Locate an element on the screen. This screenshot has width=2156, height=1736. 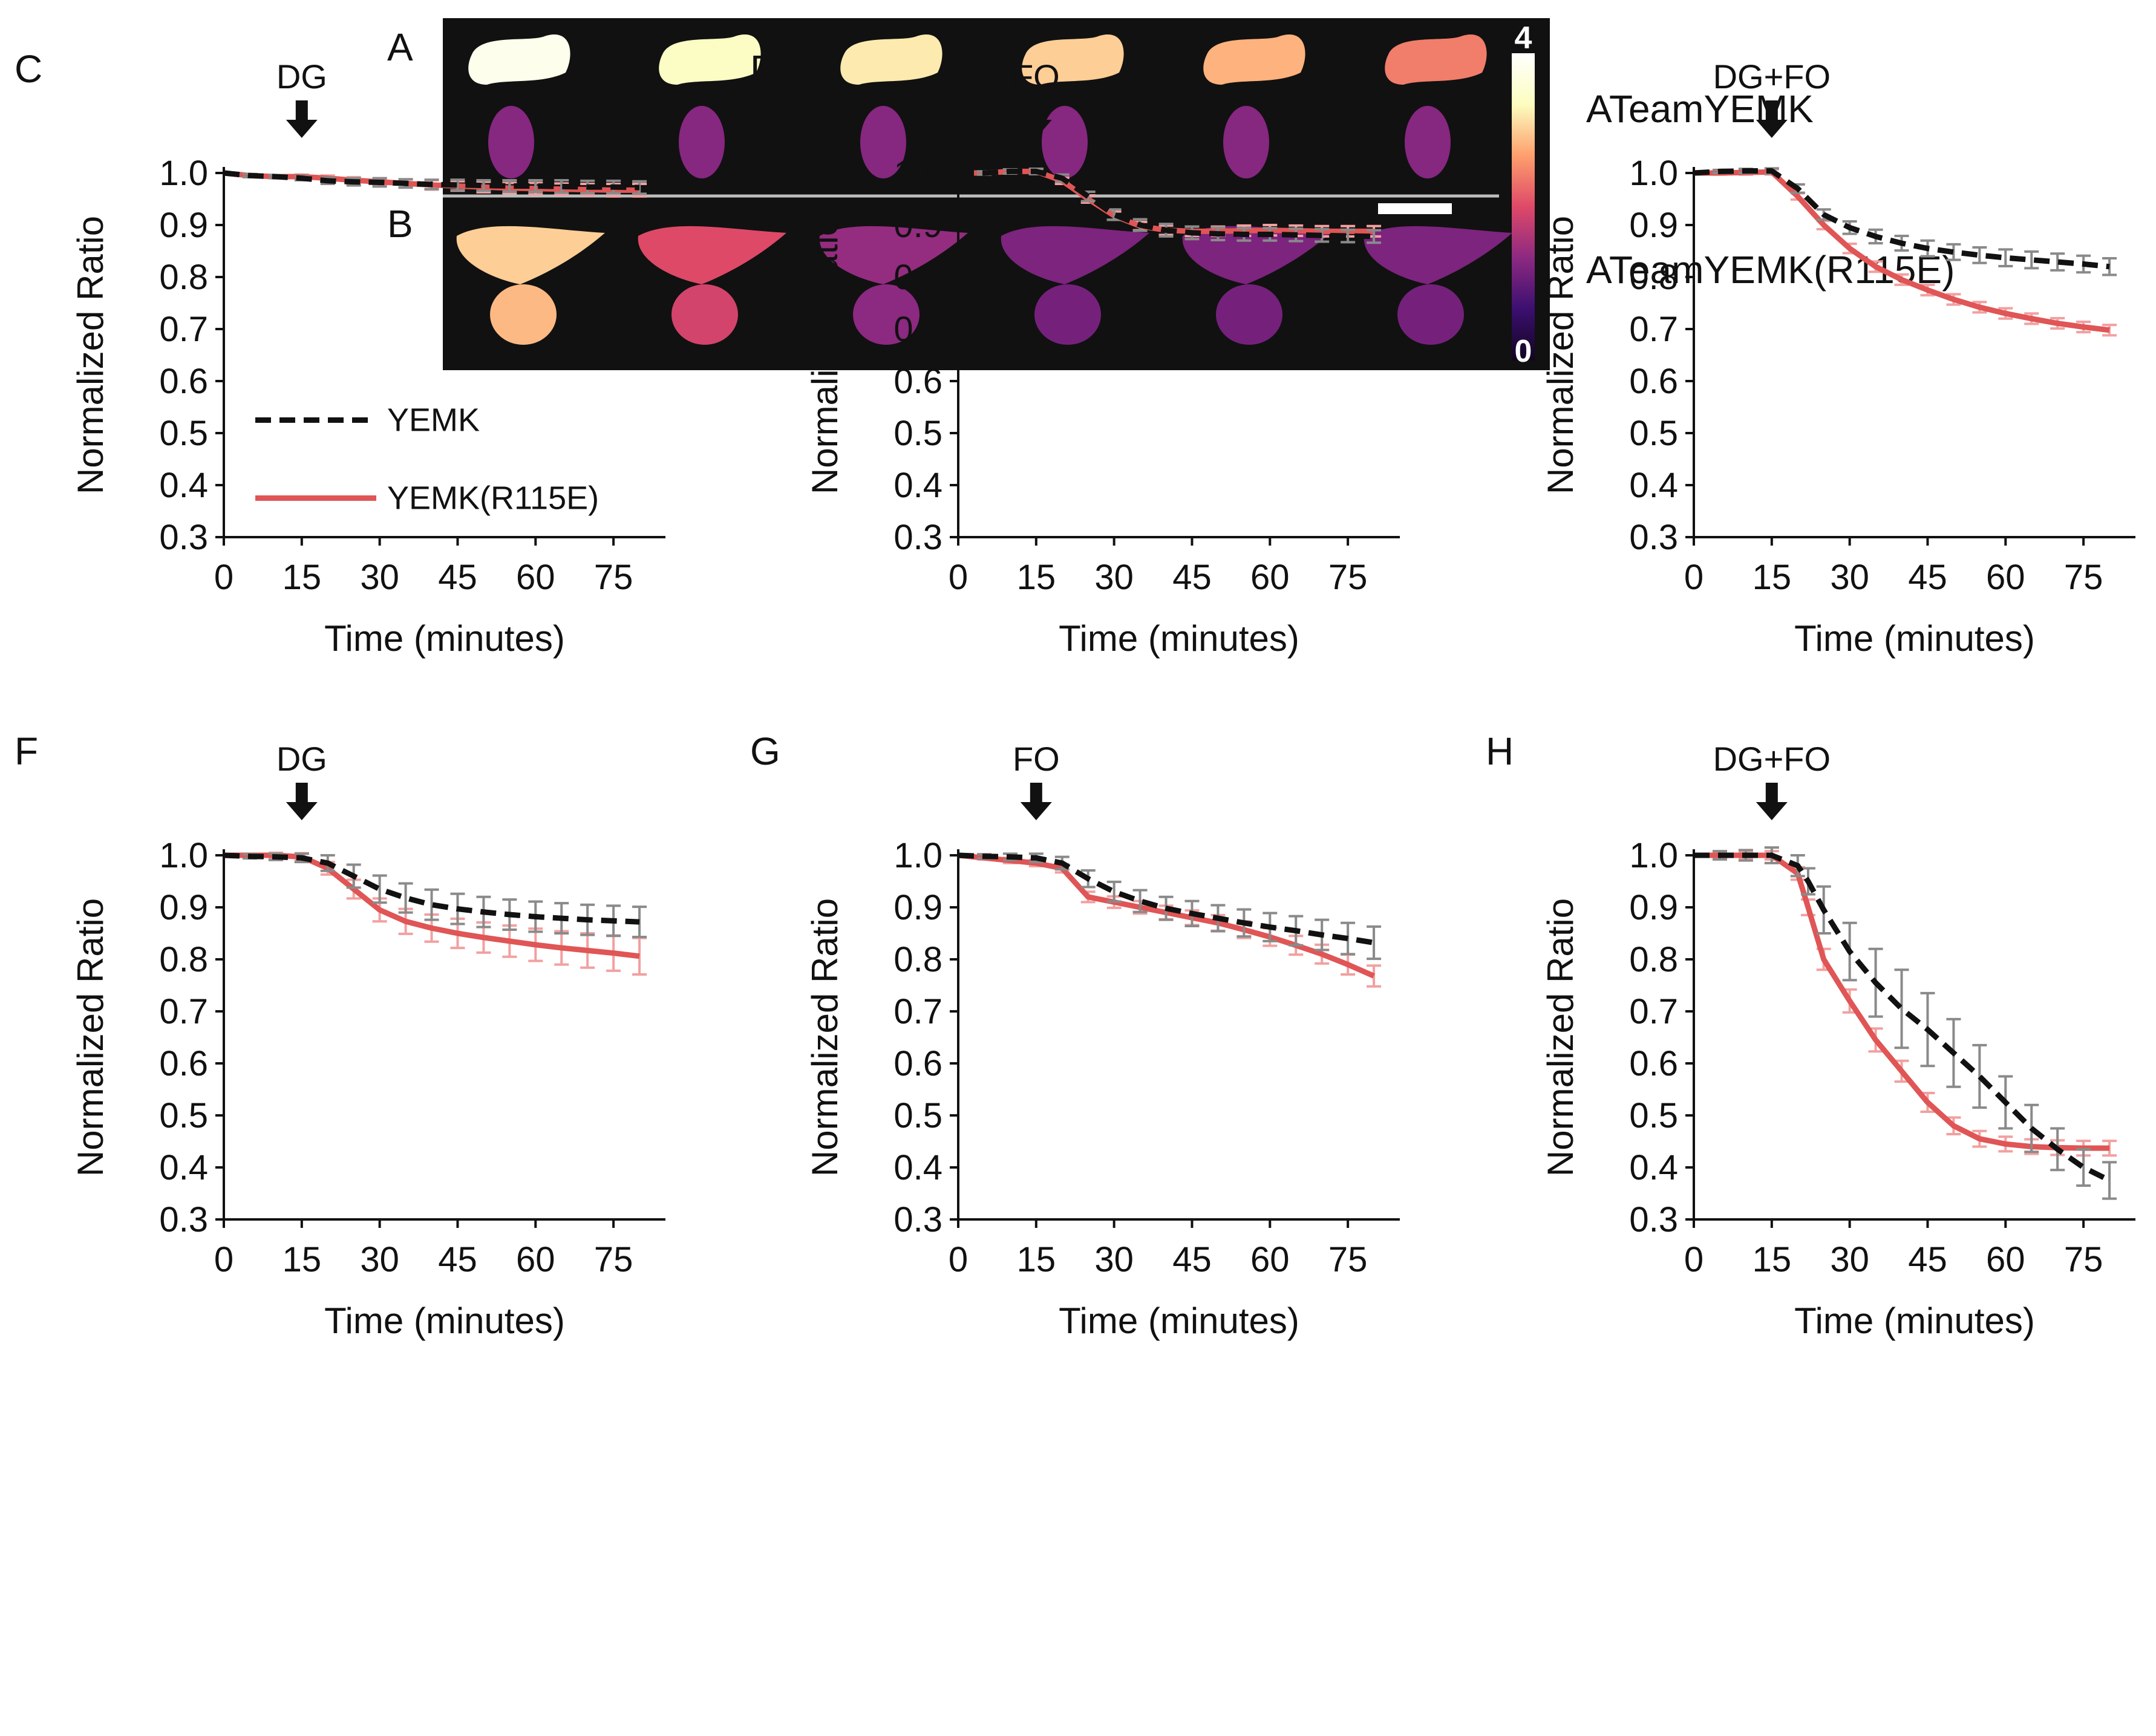
panel-label-a: A is located at coordinates (400, 47).